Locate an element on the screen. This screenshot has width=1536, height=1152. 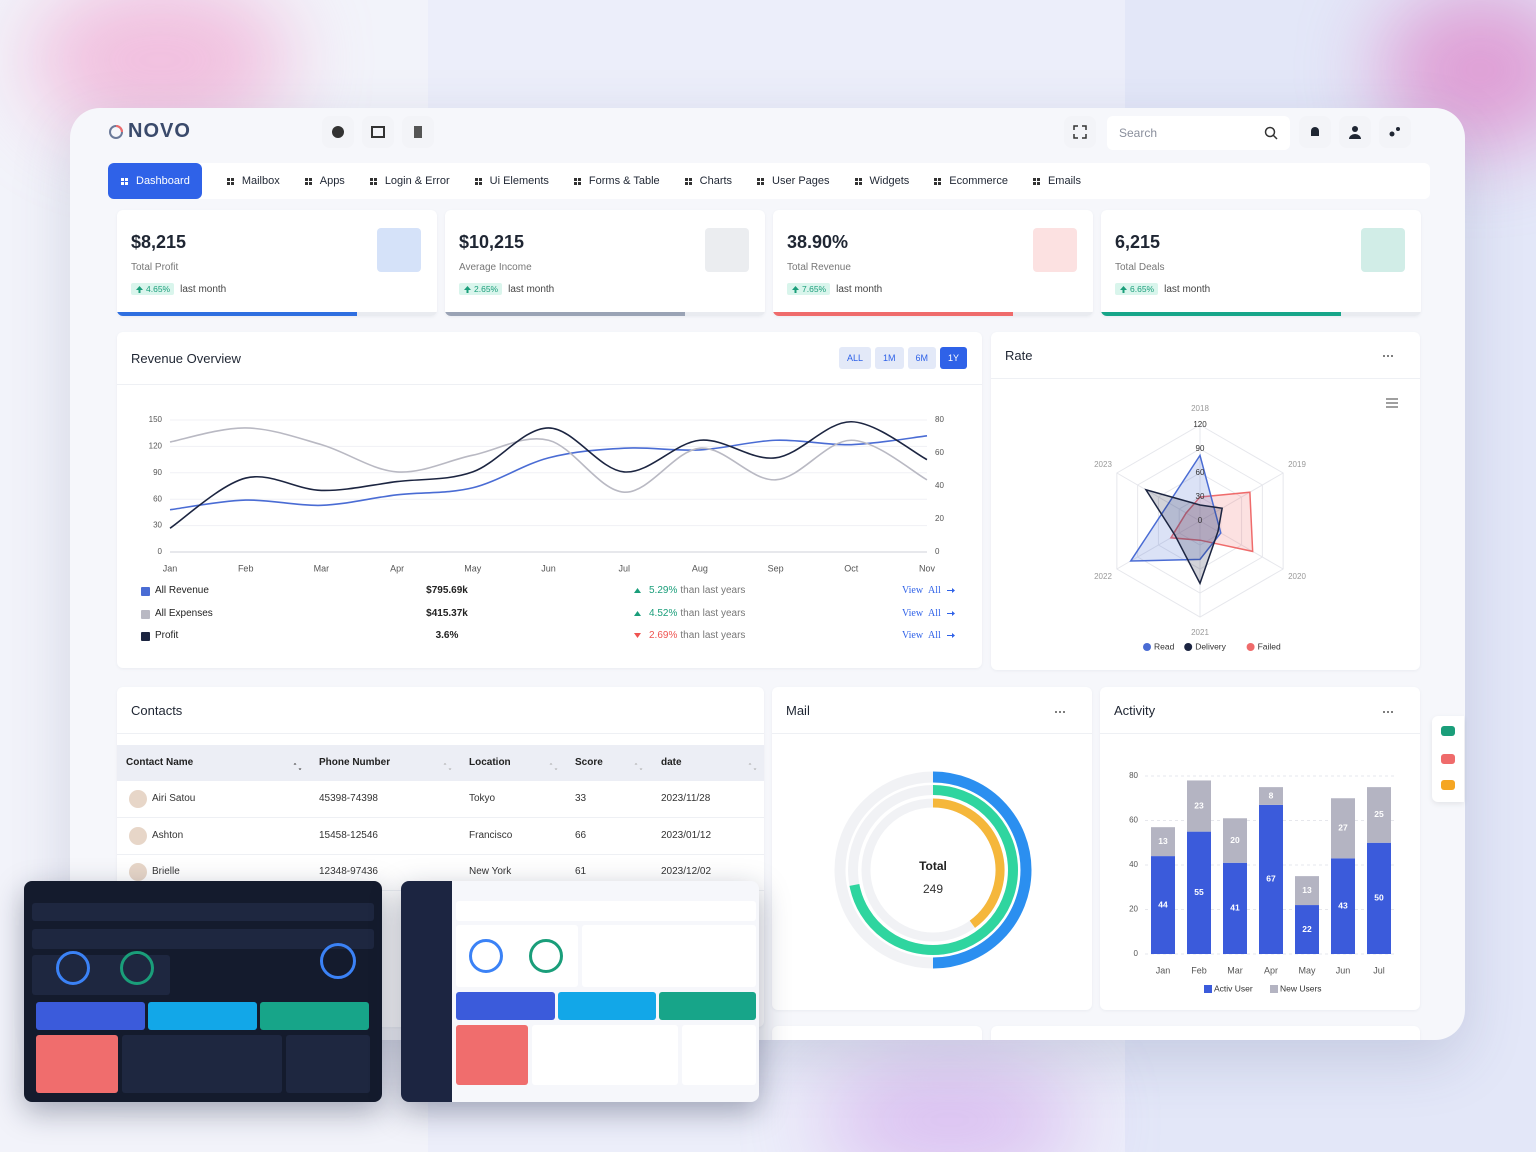
nav-label: Ecommerce is located at coordinates (978, 181).